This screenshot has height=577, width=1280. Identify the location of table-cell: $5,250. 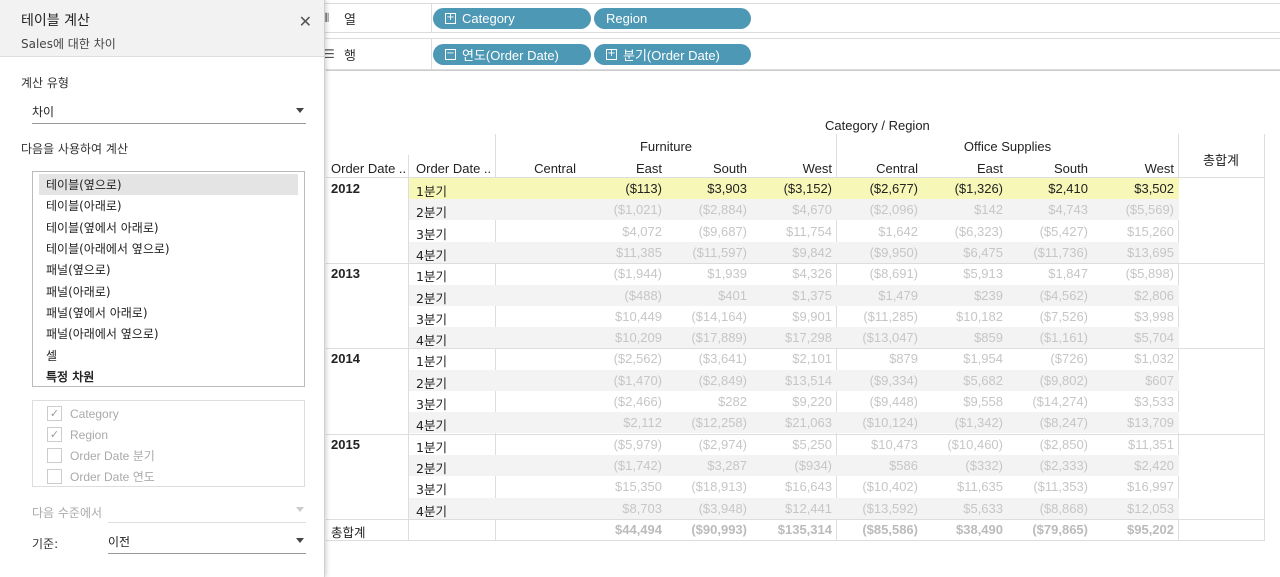
(812, 444).